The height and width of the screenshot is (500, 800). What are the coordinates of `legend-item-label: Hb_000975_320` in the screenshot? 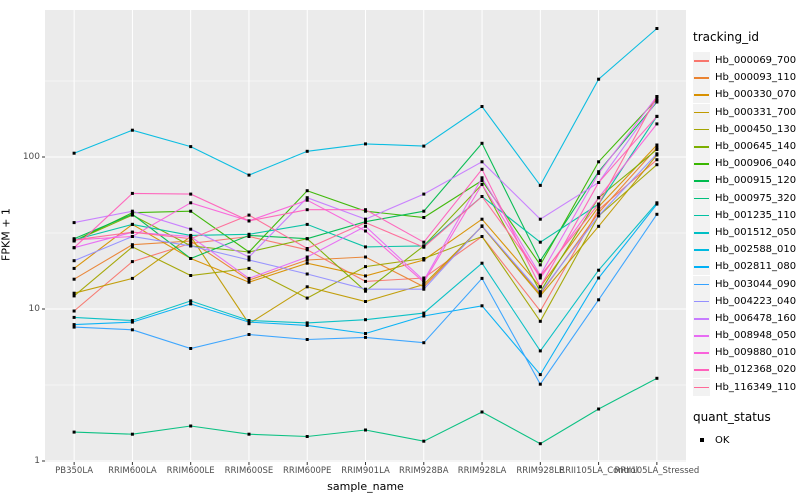 It's located at (756, 198).